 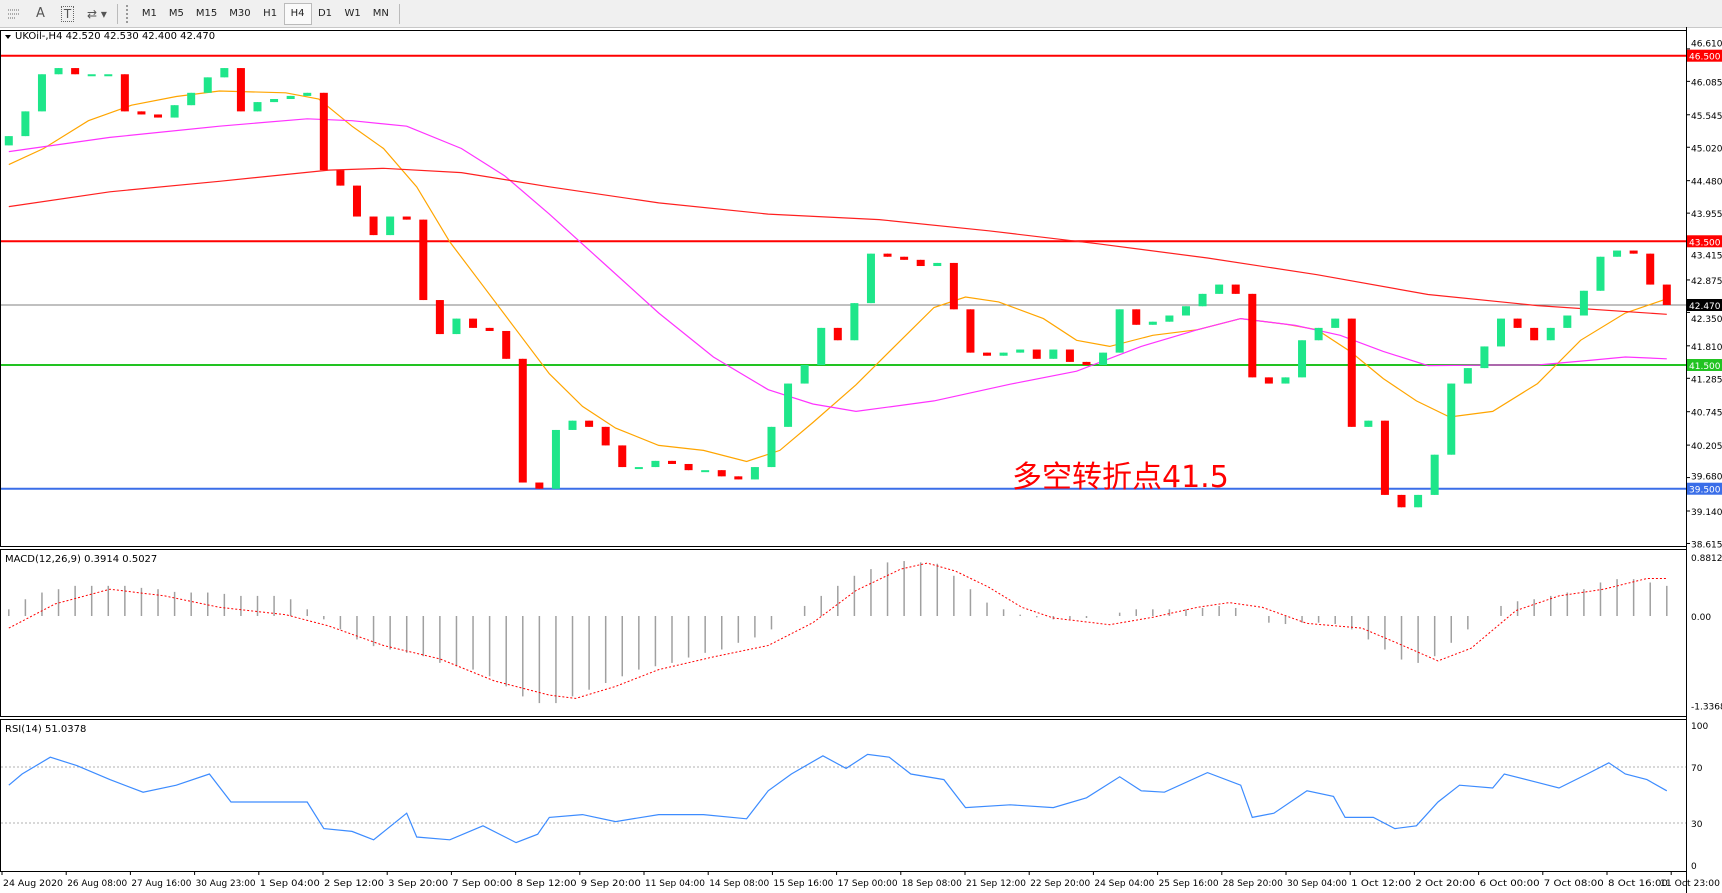 I want to click on text-label-icon: T, so click(x=67, y=14).